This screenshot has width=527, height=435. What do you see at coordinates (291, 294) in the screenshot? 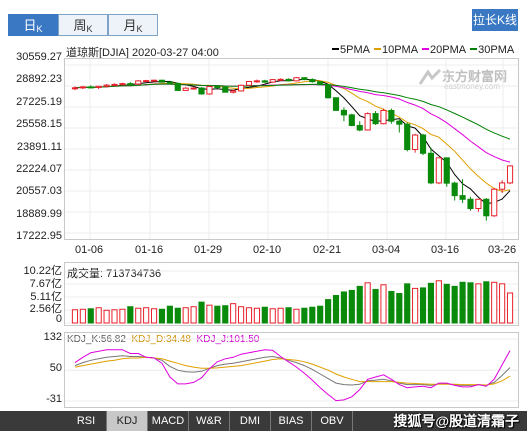
I see `volume-panel: 成交量: 713734736` at bounding box center [291, 294].